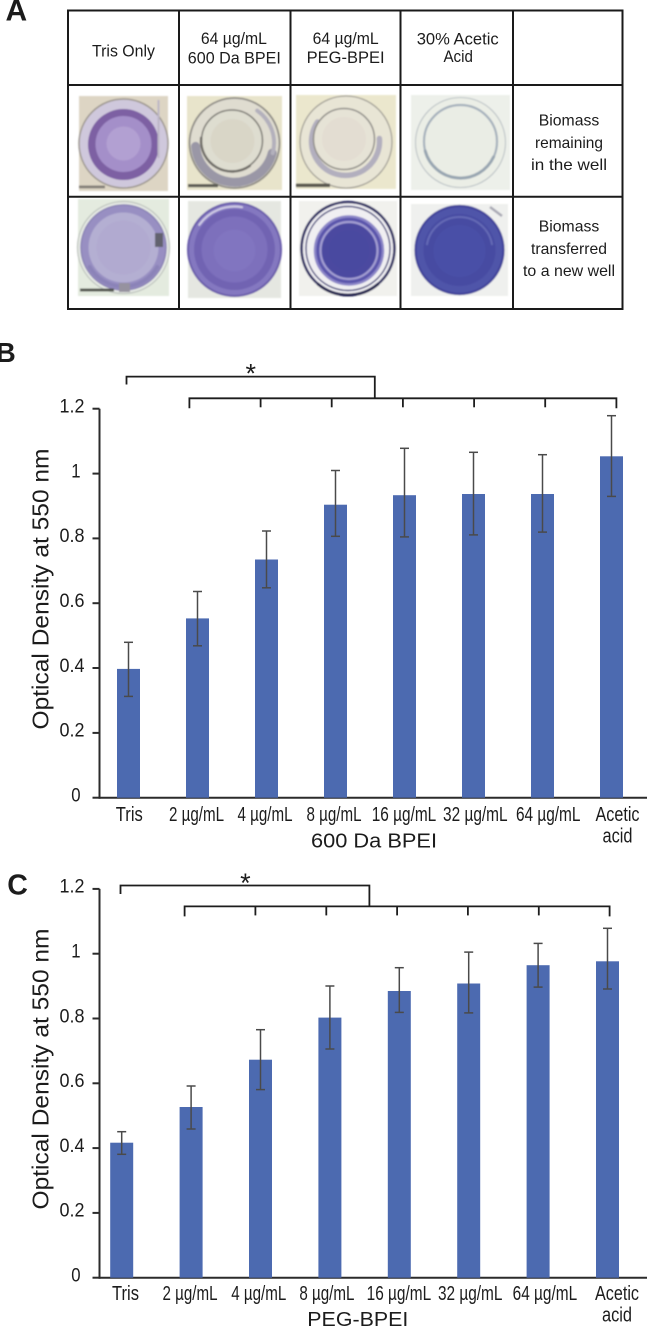 The width and height of the screenshot is (647, 1332). What do you see at coordinates (569, 143) in the screenshot?
I see `svg-text: remaining` at bounding box center [569, 143].